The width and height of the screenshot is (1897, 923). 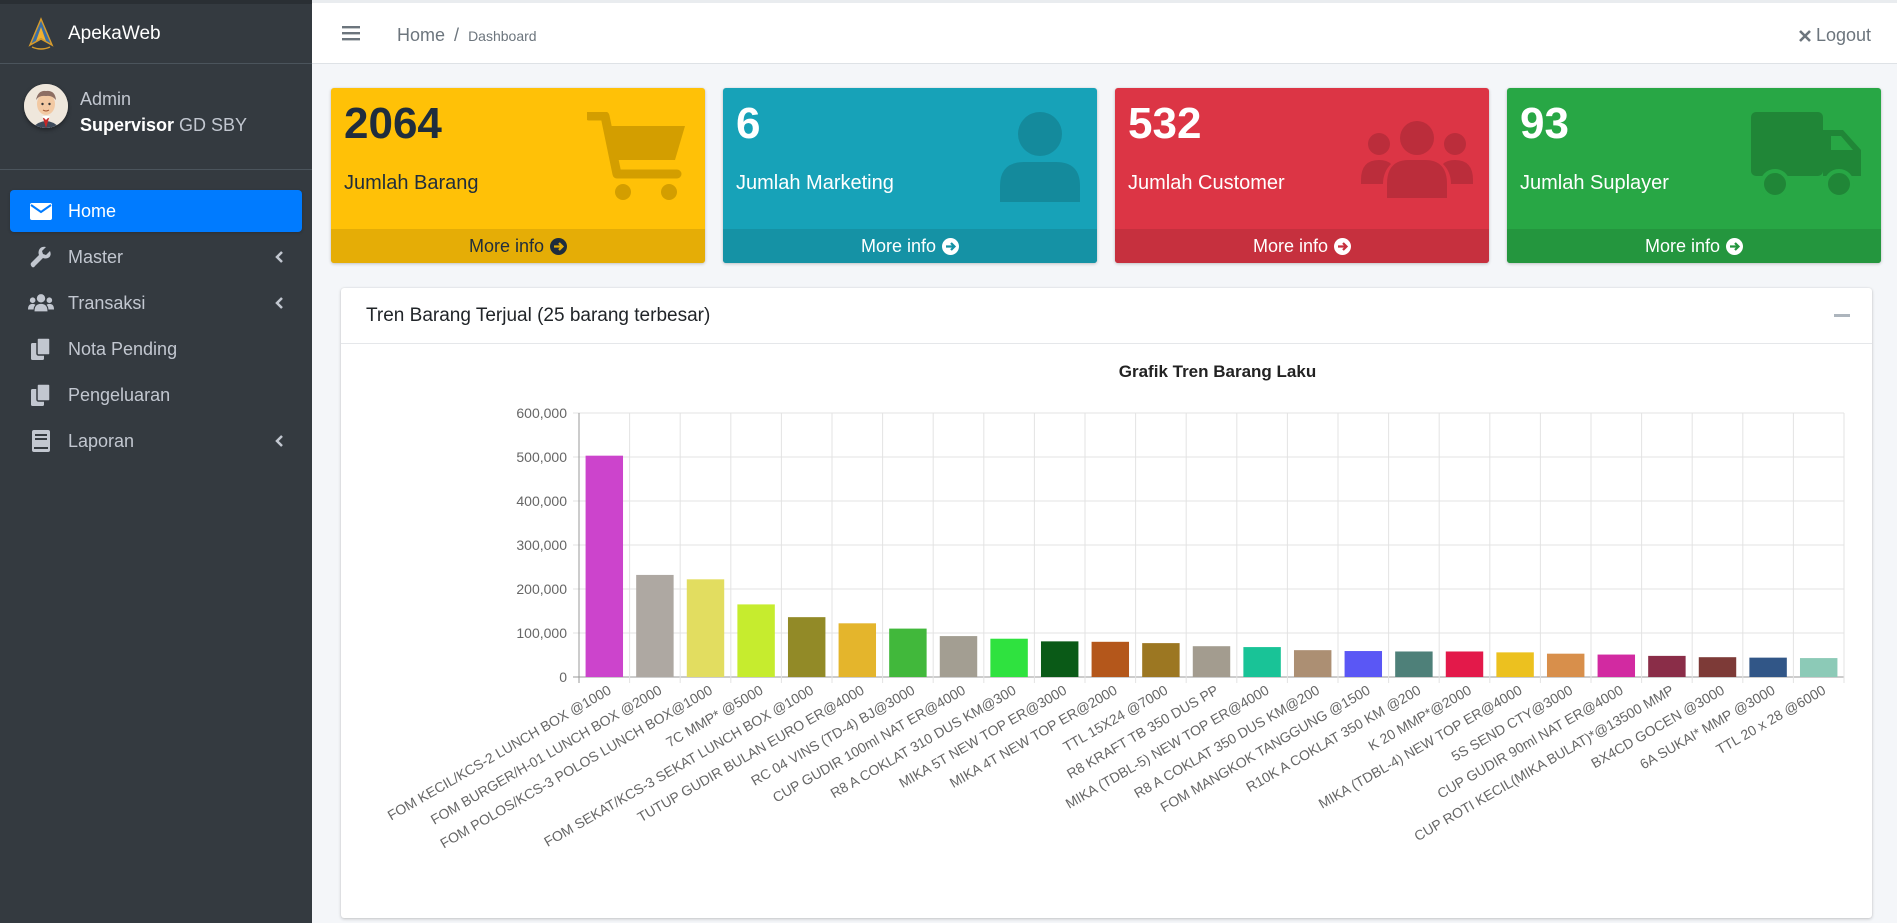 What do you see at coordinates (127, 125) in the screenshot?
I see `user-role-title: Supervisor` at bounding box center [127, 125].